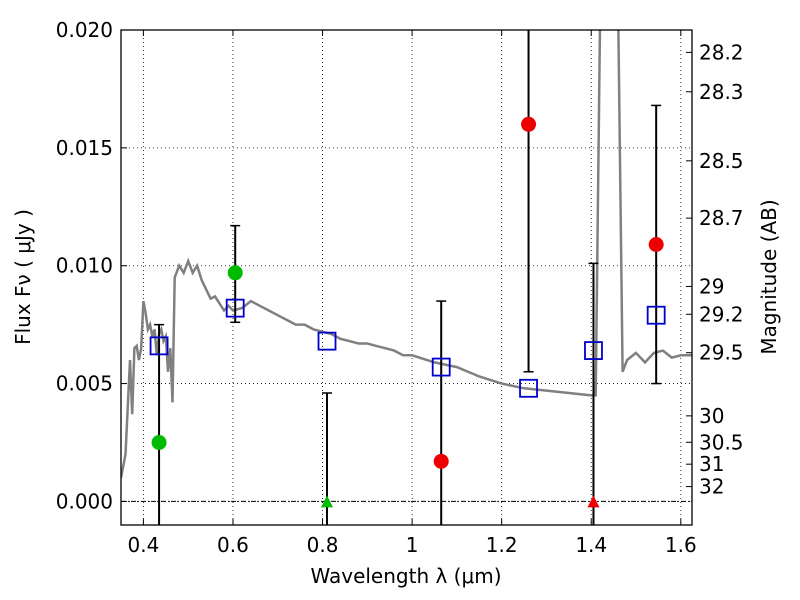 Image resolution: width=800 pixels, height=600 pixels. What do you see at coordinates (721, 92) in the screenshot?
I see `y2-tick-label: 28.3` at bounding box center [721, 92].